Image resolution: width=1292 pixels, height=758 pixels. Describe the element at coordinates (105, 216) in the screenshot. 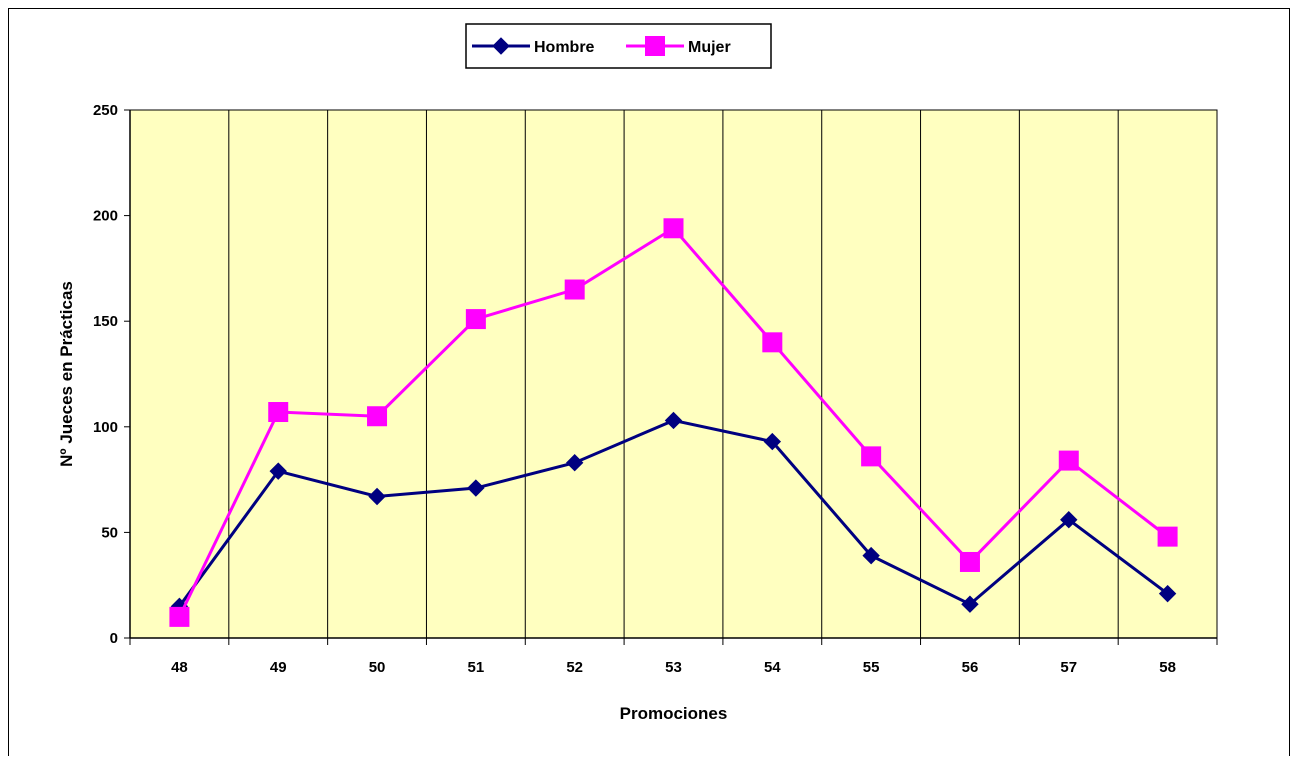

I see `y-tick-label: 200` at that location.